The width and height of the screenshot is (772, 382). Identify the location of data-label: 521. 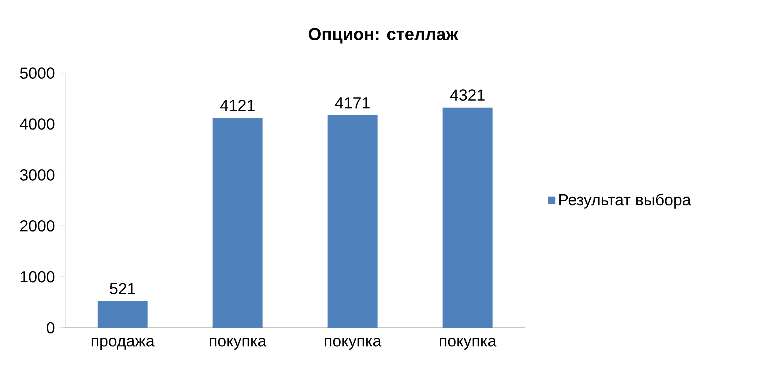
(123, 289).